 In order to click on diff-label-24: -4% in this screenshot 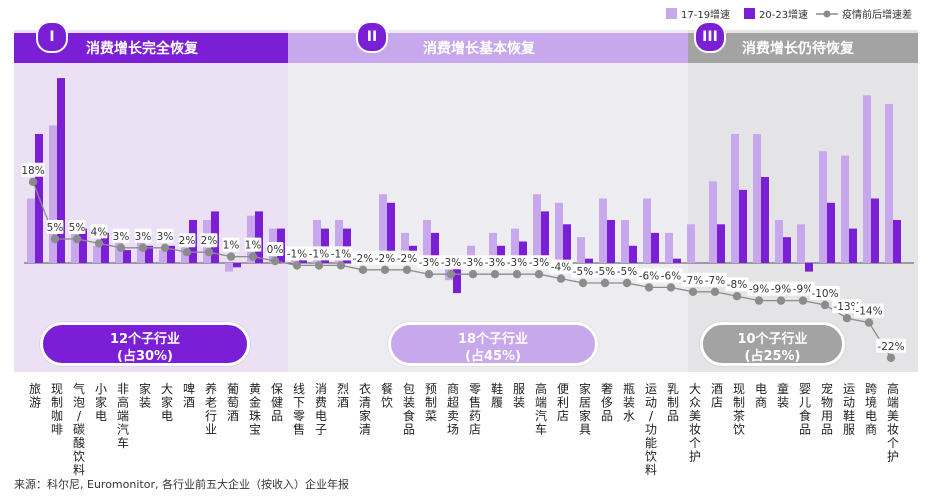, I will do `click(561, 268)`.